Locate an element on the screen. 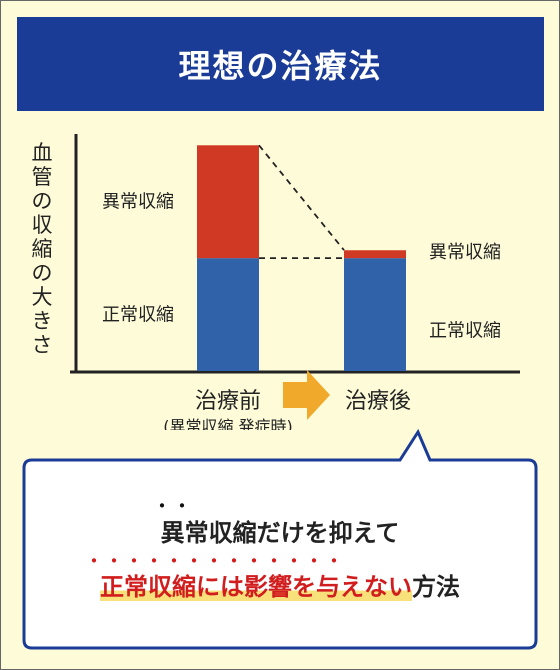 The height and width of the screenshot is (670, 560). y-axis-label-char: 管 is located at coordinates (42, 177).